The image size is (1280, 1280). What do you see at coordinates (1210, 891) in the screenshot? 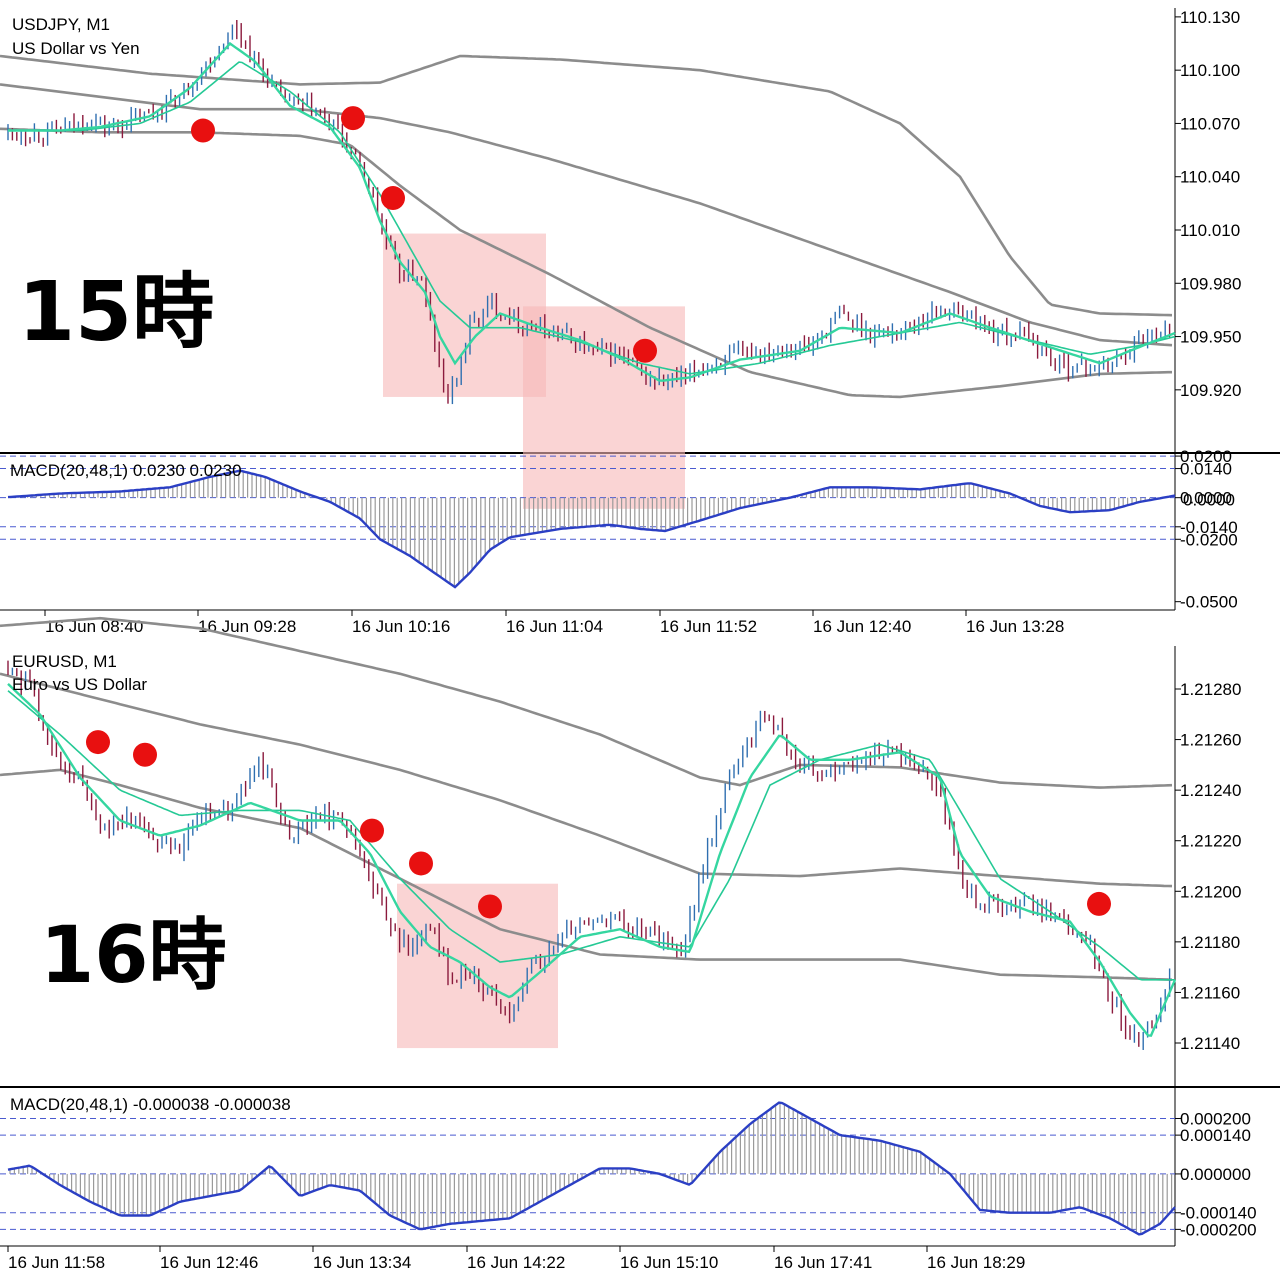
I see `eurusd-y-tick-label: 1.21200` at bounding box center [1210, 891].